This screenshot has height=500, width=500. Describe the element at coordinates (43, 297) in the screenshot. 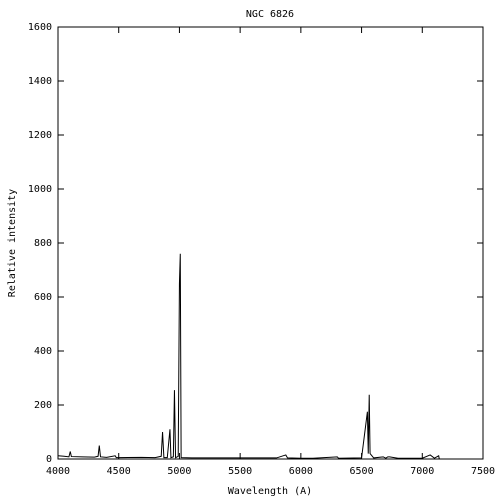

I see `y-tick-label: 600` at that location.